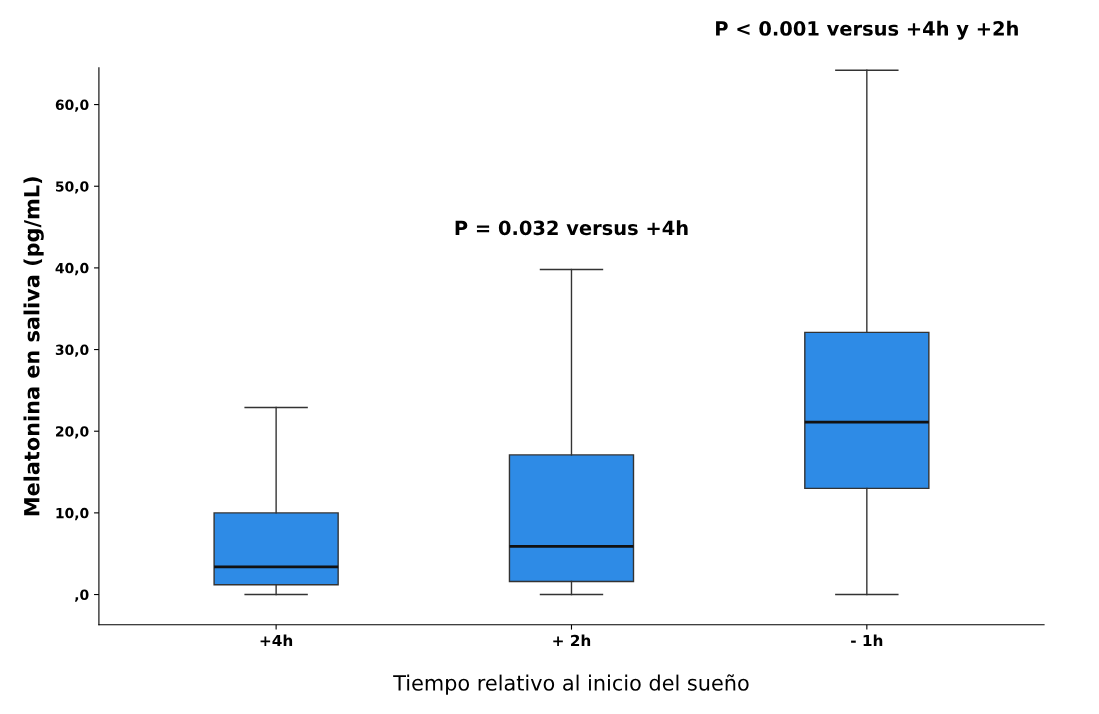 The height and width of the screenshot is (714, 1099). What do you see at coordinates (867, 640) in the screenshot?
I see `x-tick-label: - 1h` at bounding box center [867, 640].